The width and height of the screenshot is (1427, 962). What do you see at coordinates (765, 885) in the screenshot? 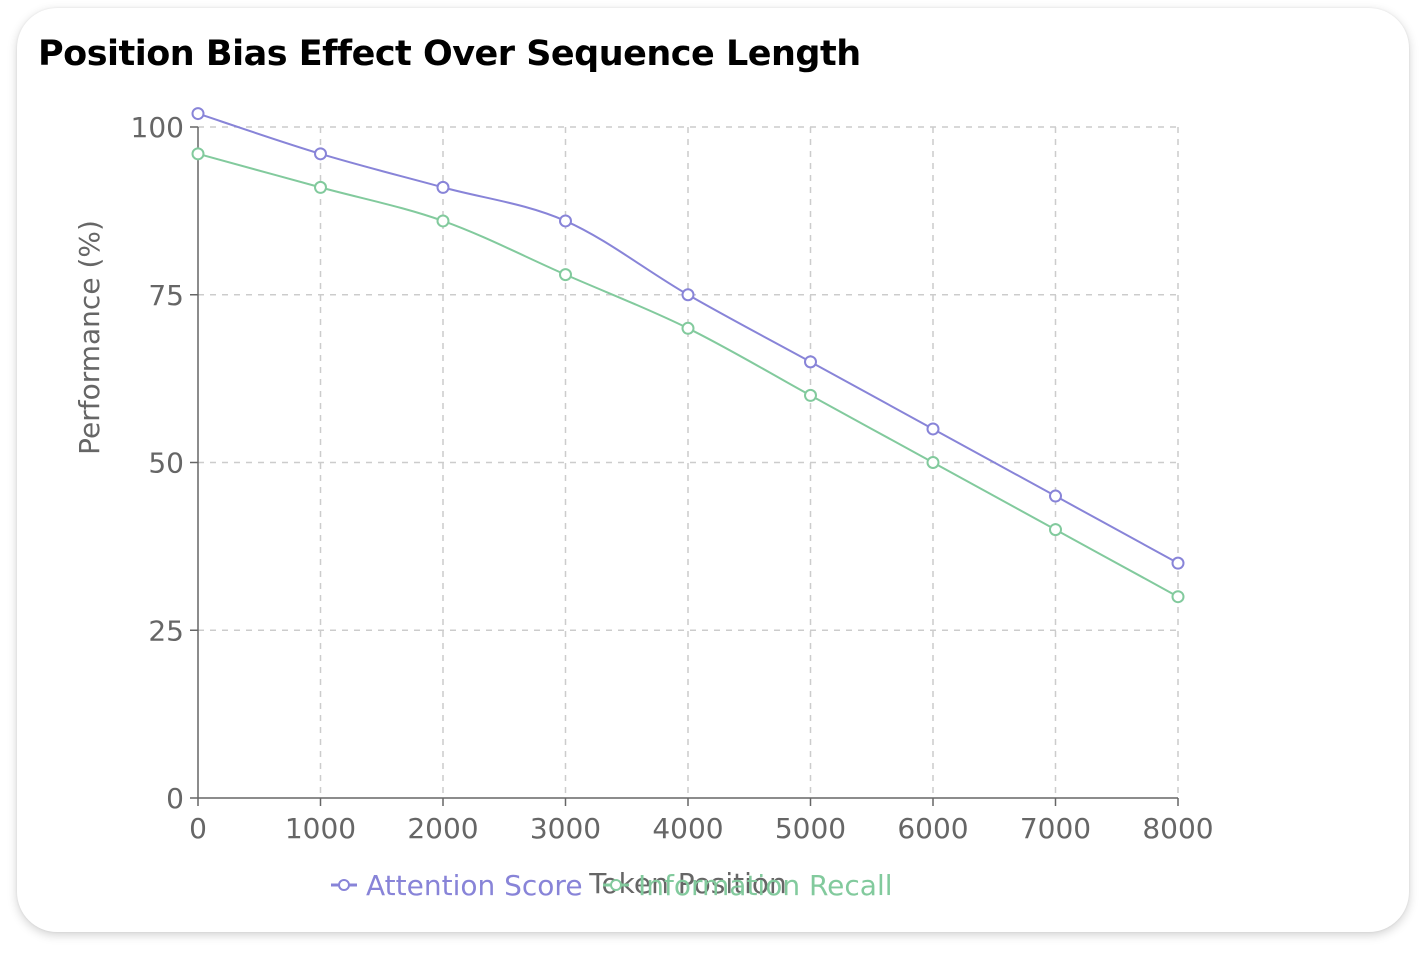
I see `legend-label: Information Recall` at bounding box center [765, 885].